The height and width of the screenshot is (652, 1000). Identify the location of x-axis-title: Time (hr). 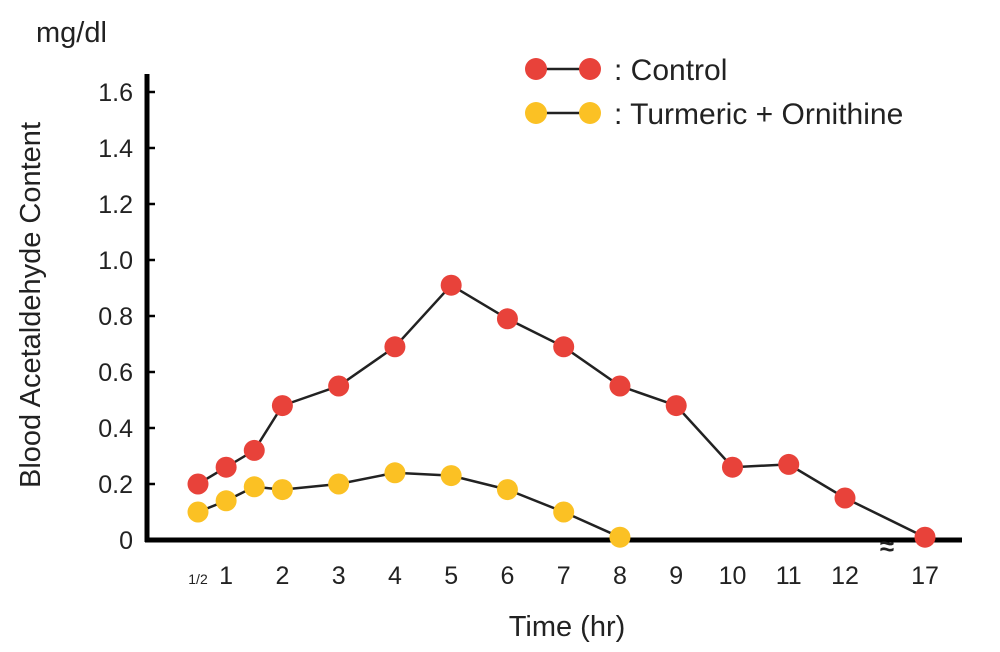
(567, 627).